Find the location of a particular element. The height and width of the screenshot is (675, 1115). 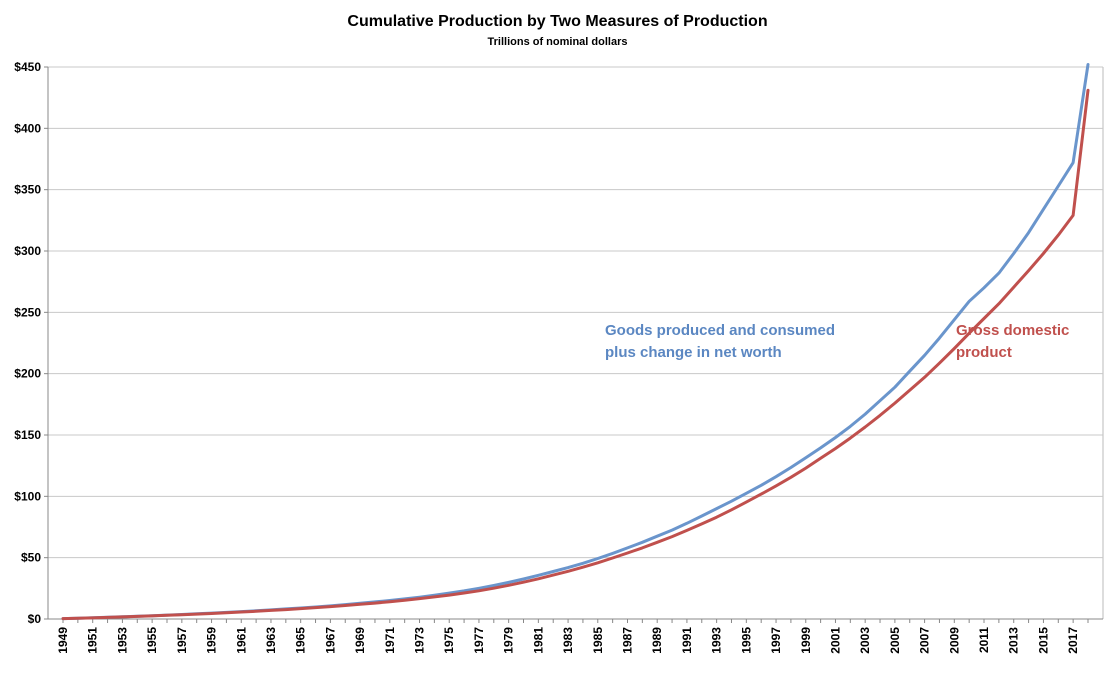

x-tick-label: 1965 is located at coordinates (301, 640).